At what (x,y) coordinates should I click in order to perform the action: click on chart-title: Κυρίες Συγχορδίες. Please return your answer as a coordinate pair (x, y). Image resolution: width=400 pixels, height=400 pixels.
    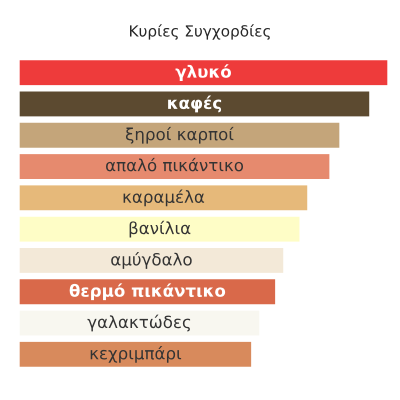
    Looking at the image, I should click on (200, 32).